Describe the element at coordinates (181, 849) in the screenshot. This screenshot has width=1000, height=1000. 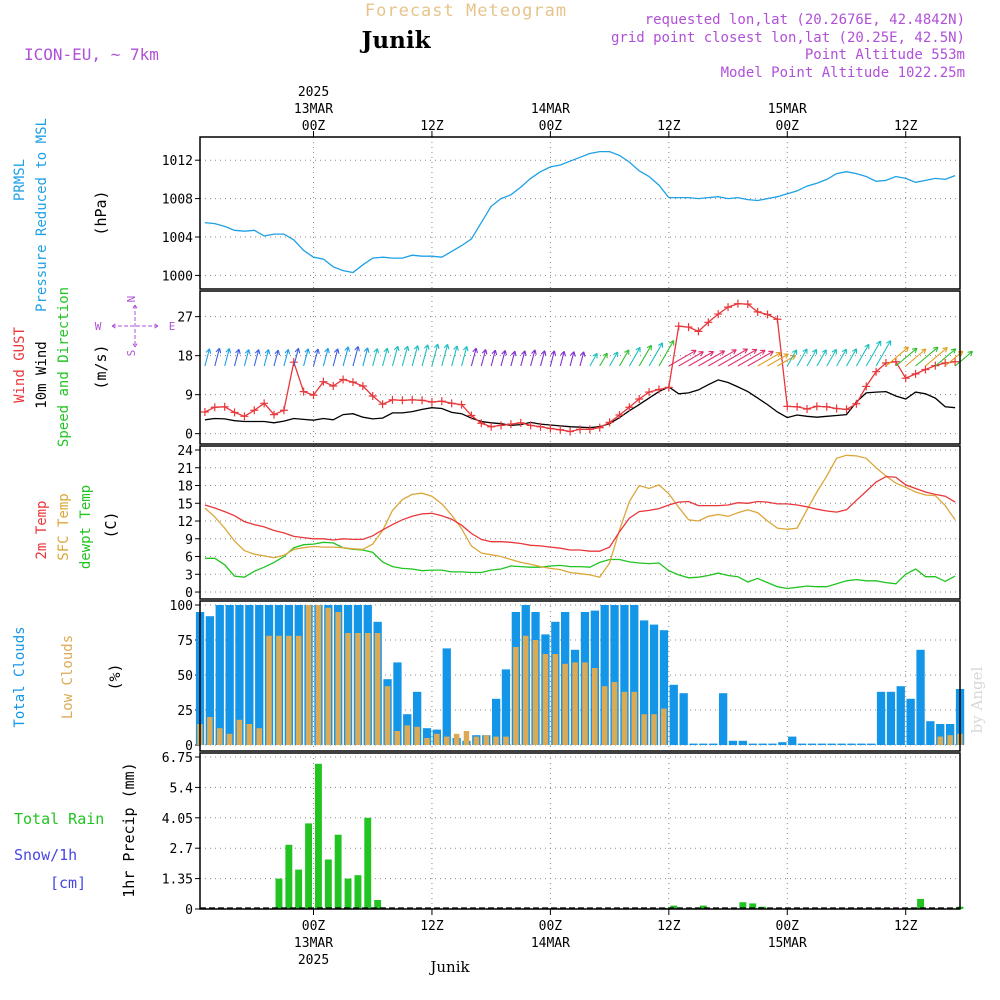
I see `precipitation-ytick-label: 2.7` at that location.